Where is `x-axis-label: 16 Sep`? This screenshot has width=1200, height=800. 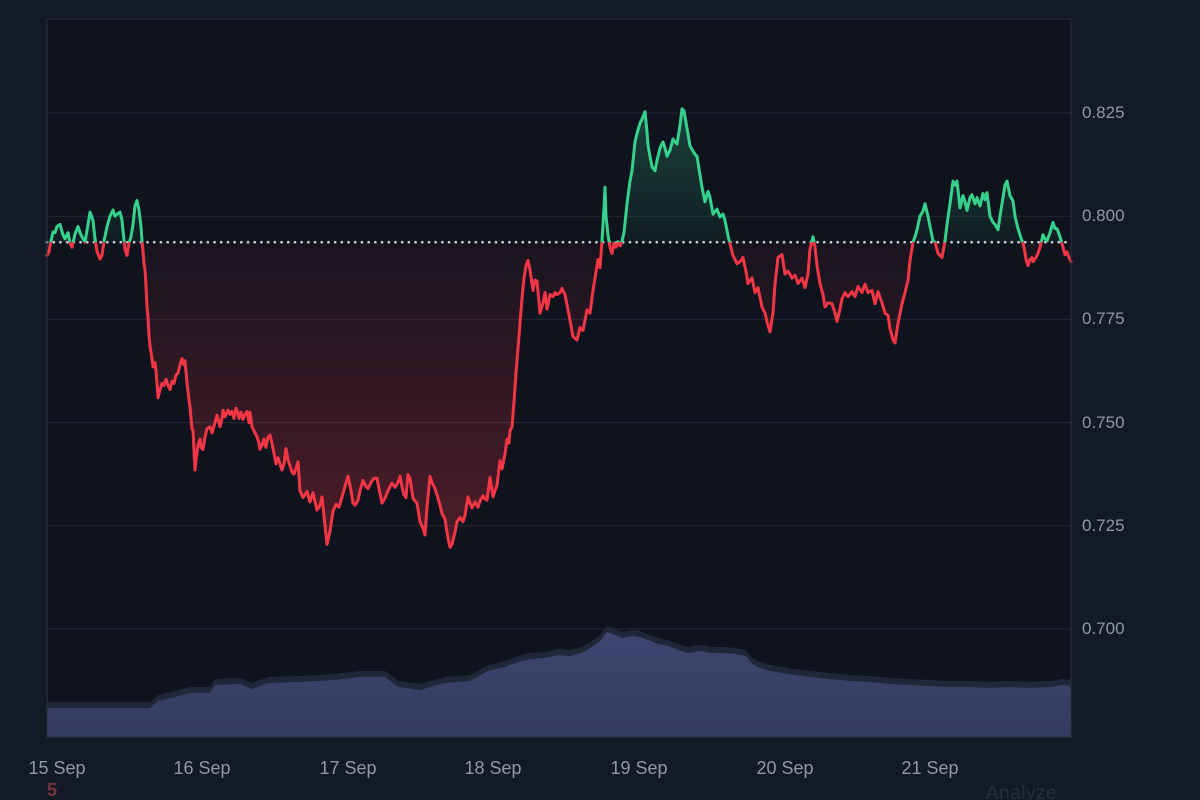 x-axis-label: 16 Sep is located at coordinates (202, 768).